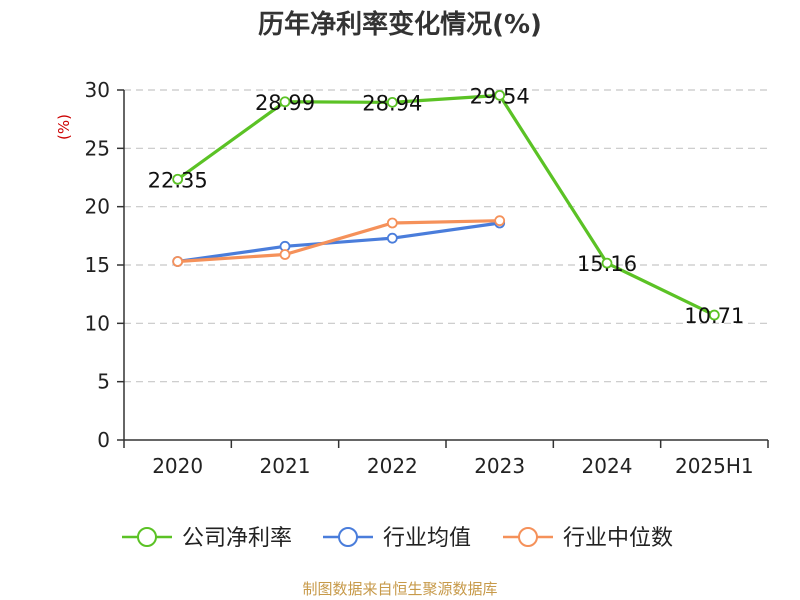 The height and width of the screenshot is (600, 800). What do you see at coordinates (285, 466) in the screenshot?
I see `x-tick-label-2021: 2021` at bounding box center [285, 466].